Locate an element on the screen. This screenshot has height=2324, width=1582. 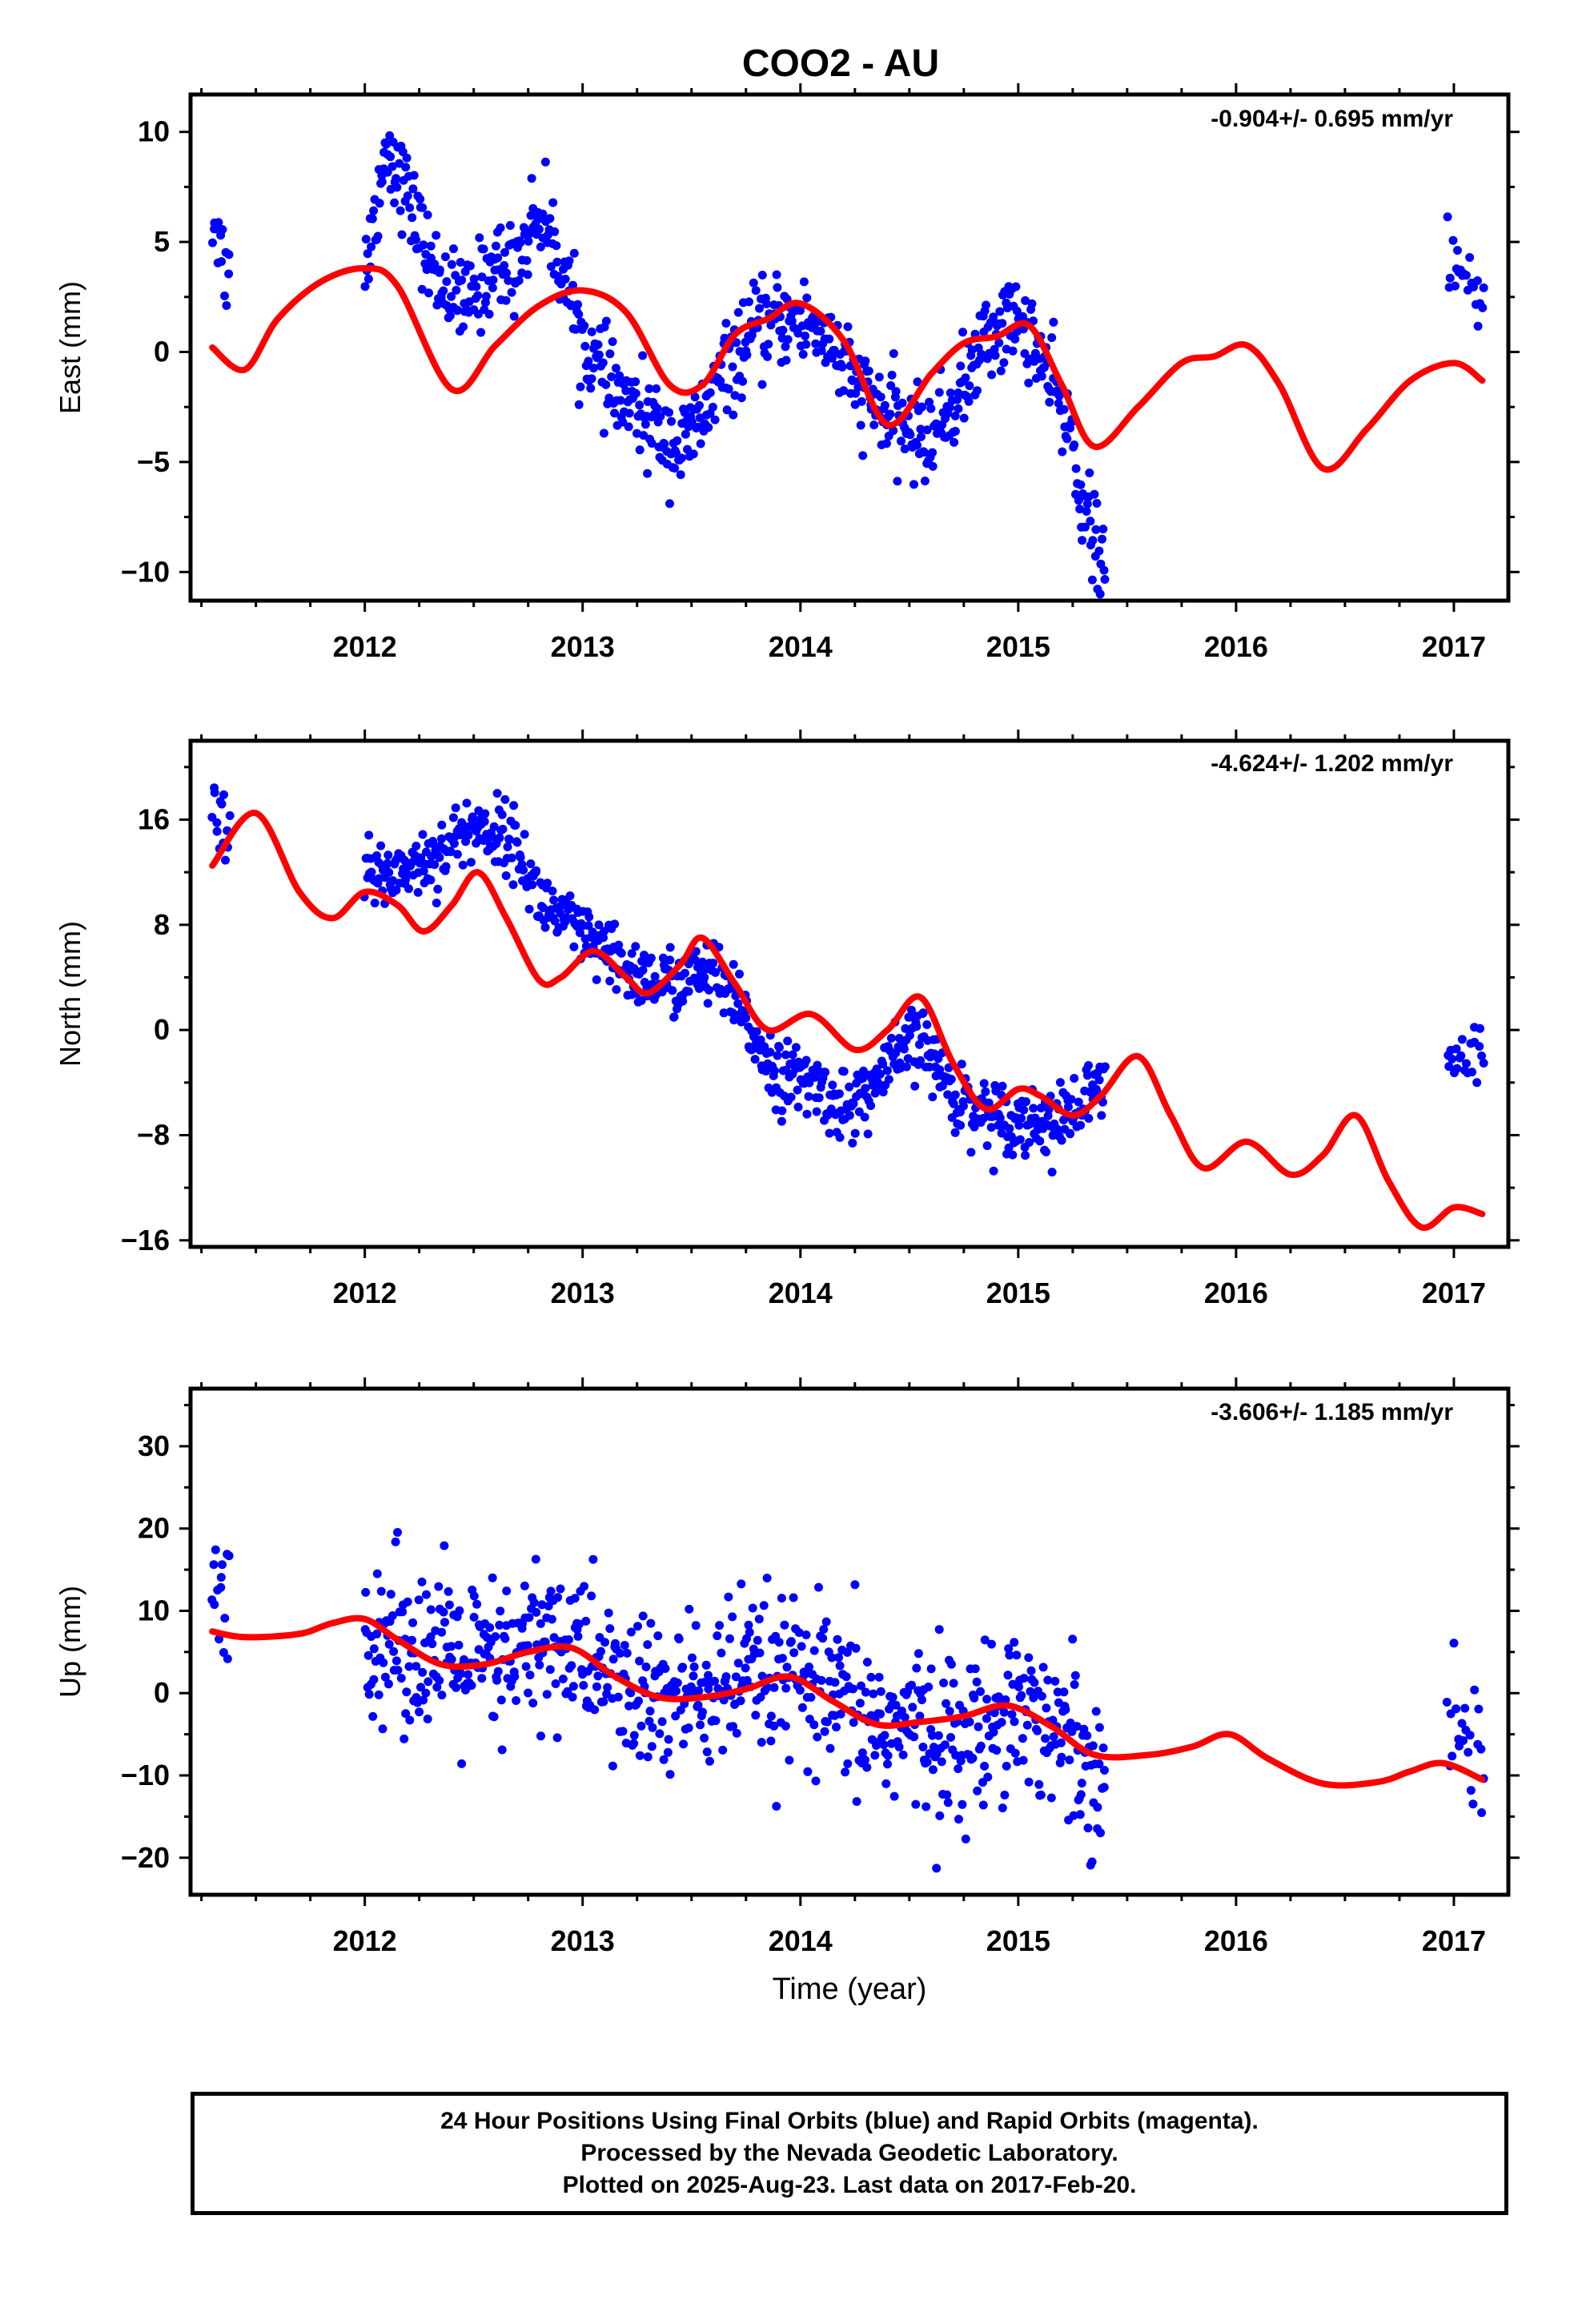
up-y-axis-label: Up (mm) is located at coordinates (70, 1642).